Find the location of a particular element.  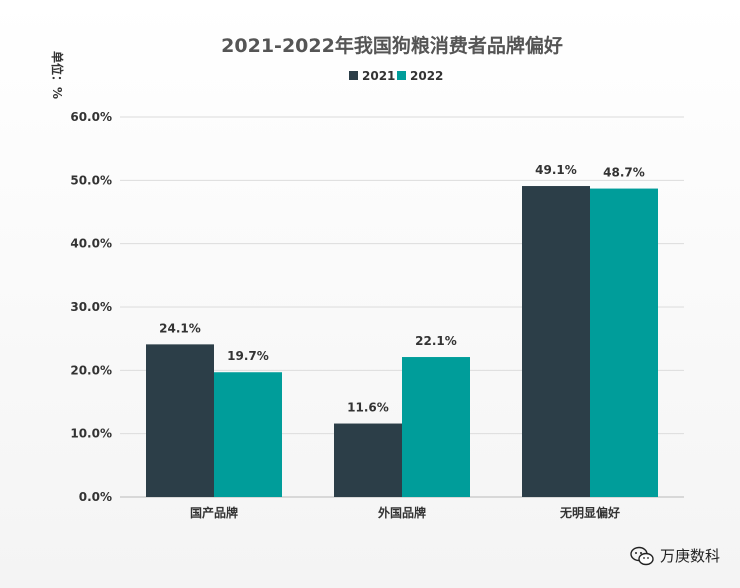

value-label-2021-0: 24.1% is located at coordinates (180, 328).